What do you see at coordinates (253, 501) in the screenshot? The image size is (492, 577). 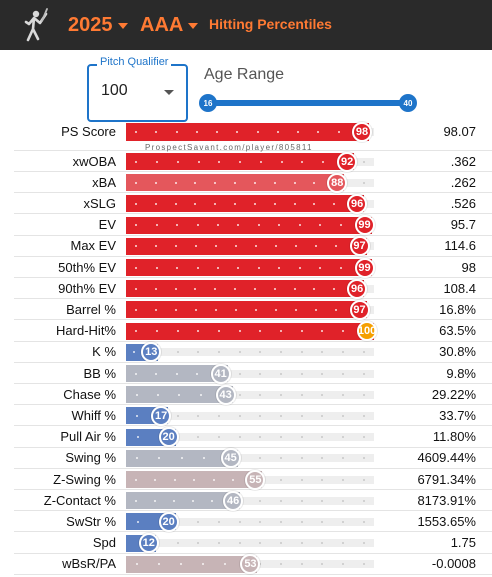 I see `stat-row: Z-Contact % 46 8173.91%` at bounding box center [253, 501].